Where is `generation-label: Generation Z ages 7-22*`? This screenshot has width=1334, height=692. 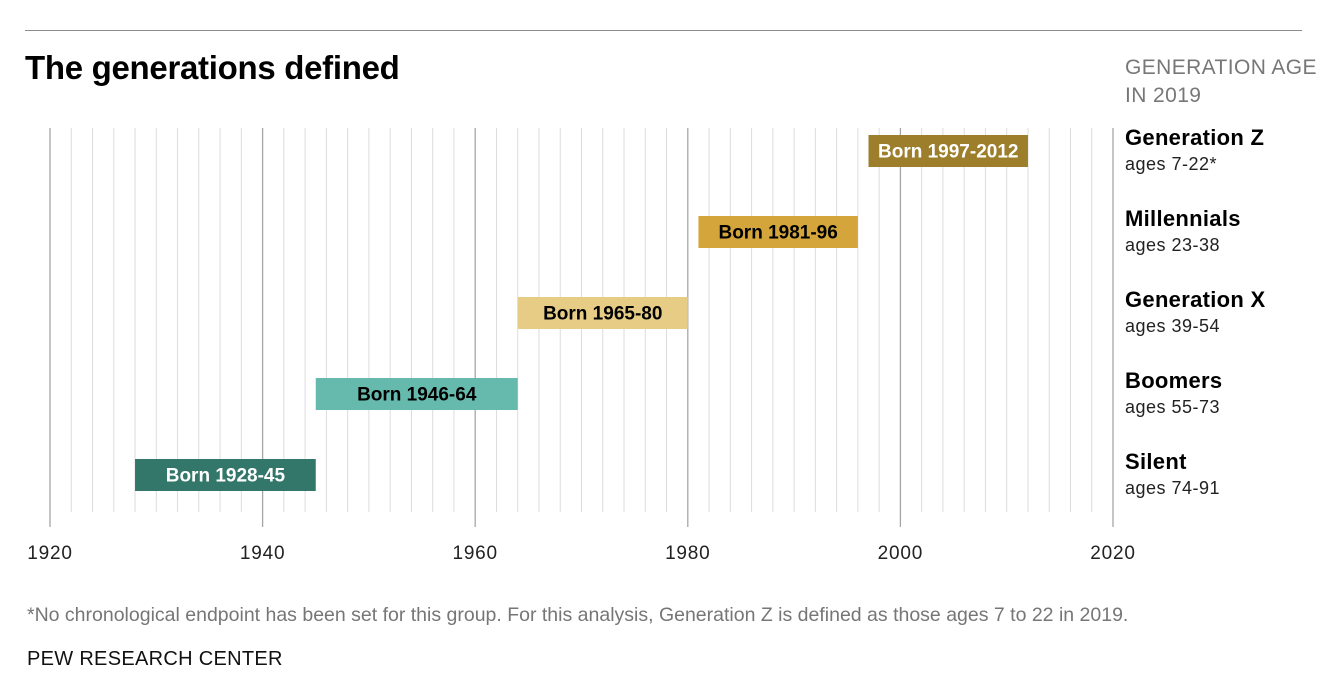
generation-label: Generation Z ages 7-22* is located at coordinates (1194, 151).